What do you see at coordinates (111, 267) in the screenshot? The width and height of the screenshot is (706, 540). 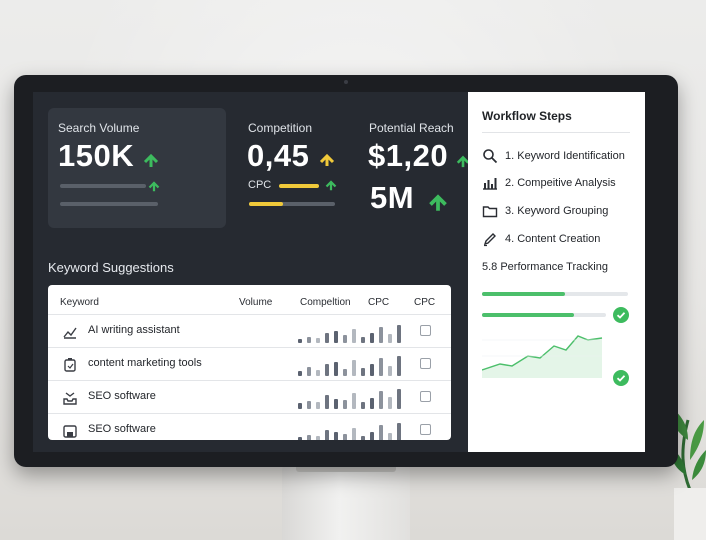 I see `keyword-suggestions-title: Keyword Suggestions` at bounding box center [111, 267].